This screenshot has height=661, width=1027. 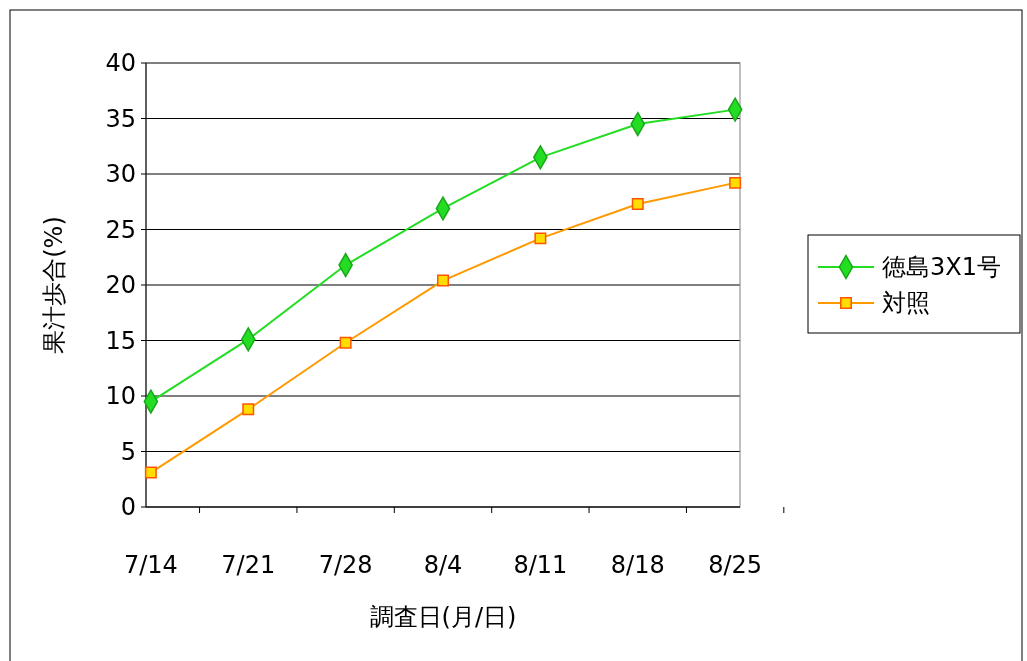 I want to click on y-tick-label: 5, so click(x=128, y=451).